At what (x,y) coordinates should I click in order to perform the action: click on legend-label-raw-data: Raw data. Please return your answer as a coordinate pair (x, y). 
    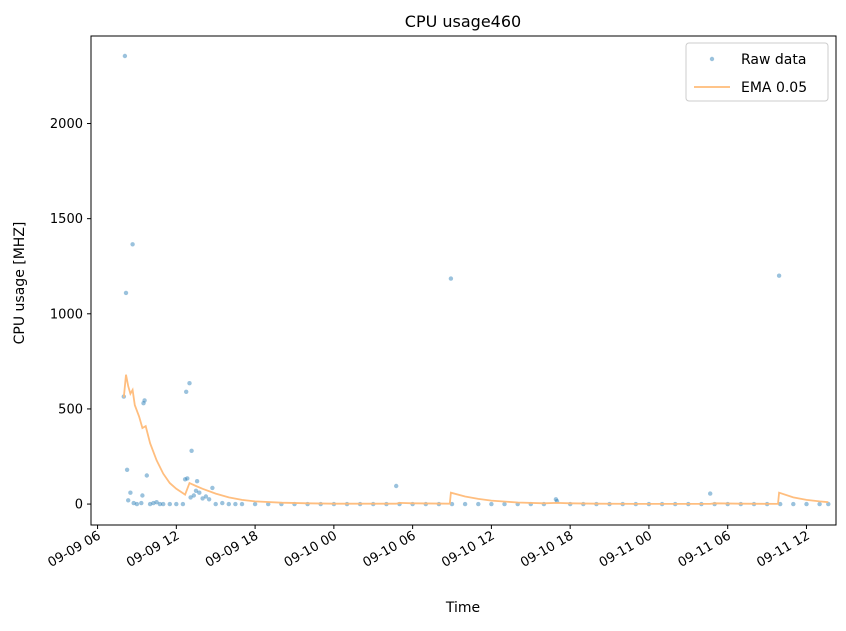
    Looking at the image, I should click on (773, 60).